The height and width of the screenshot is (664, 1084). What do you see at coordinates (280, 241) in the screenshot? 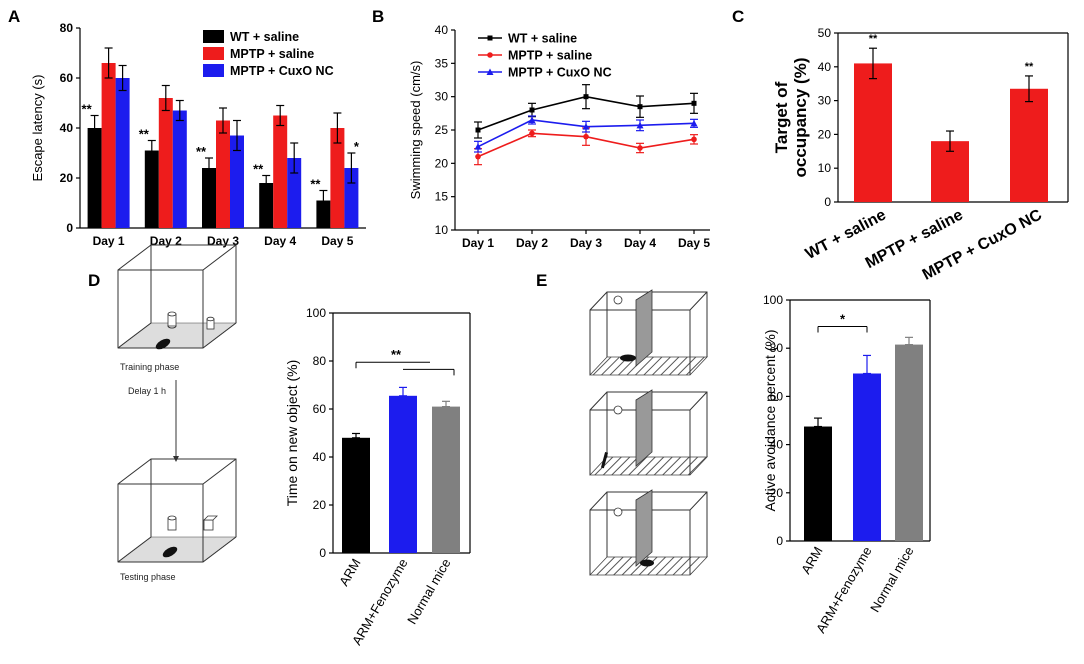
I see `chart-a-x-label: Day 4` at bounding box center [280, 241].